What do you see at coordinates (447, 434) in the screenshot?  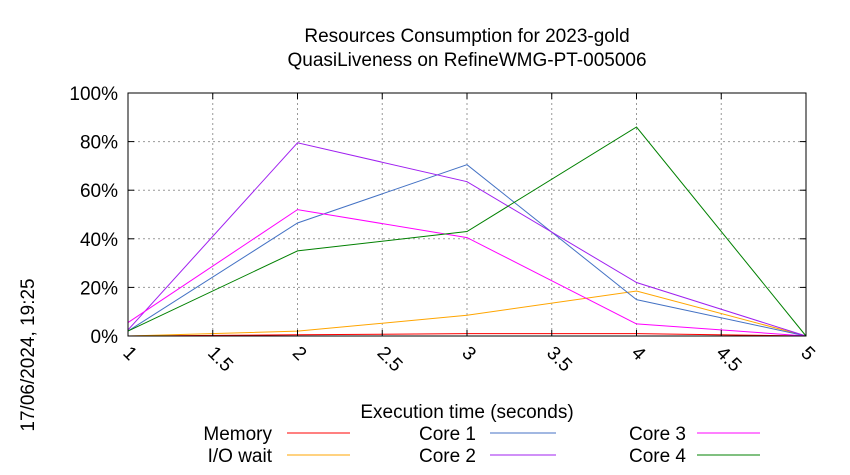 I see `legend-label: Core 1` at bounding box center [447, 434].